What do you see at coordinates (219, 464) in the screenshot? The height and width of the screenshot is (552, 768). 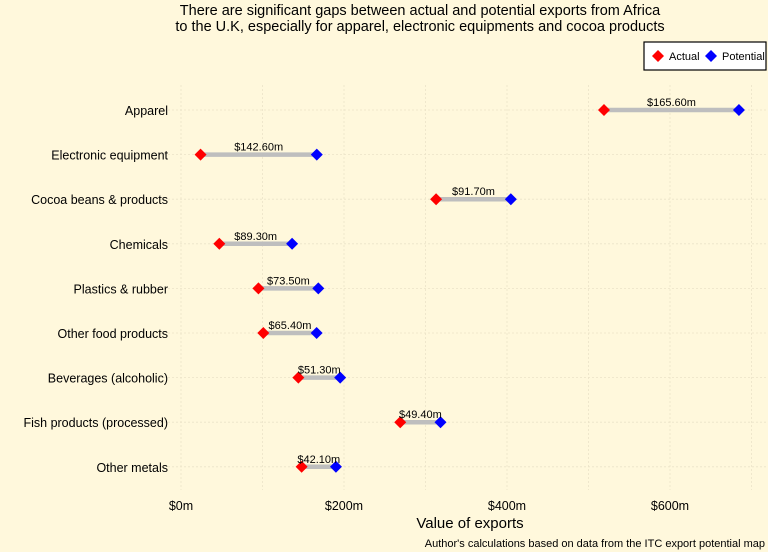 I see `dumbbell-row: Other metals $42.10m` at bounding box center [219, 464].